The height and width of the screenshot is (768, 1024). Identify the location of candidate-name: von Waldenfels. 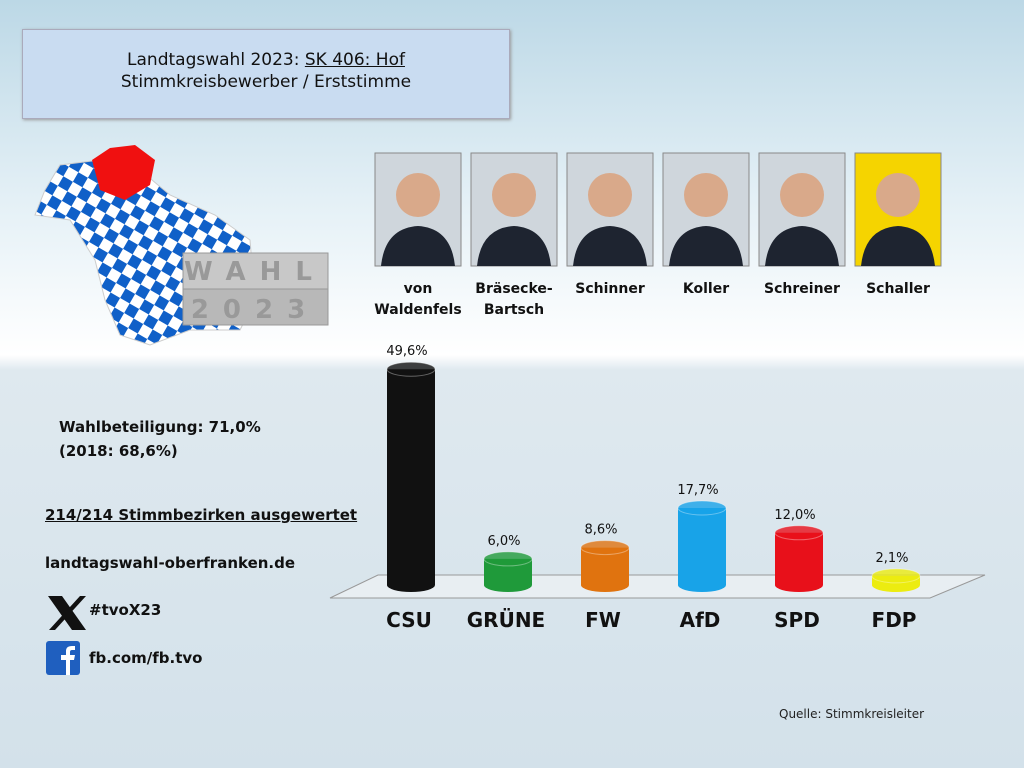
(418, 299).